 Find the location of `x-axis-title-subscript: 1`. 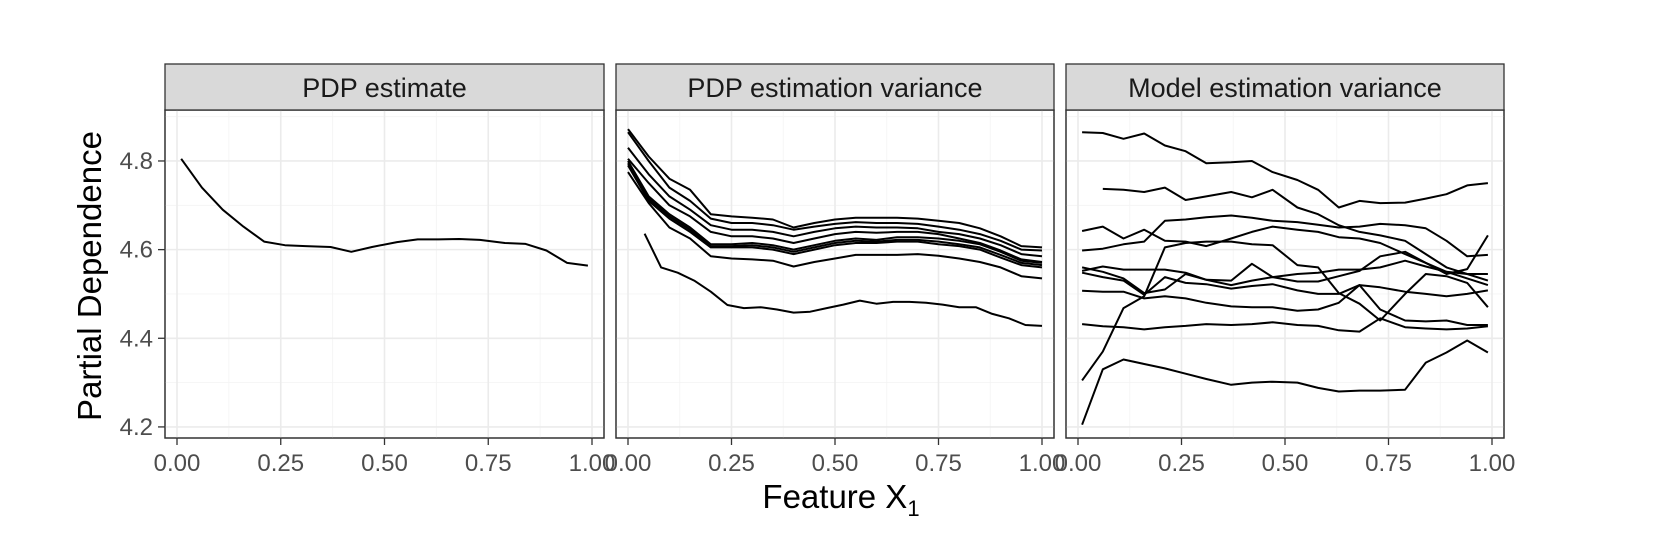

x-axis-title-subscript: 1 is located at coordinates (913, 508).